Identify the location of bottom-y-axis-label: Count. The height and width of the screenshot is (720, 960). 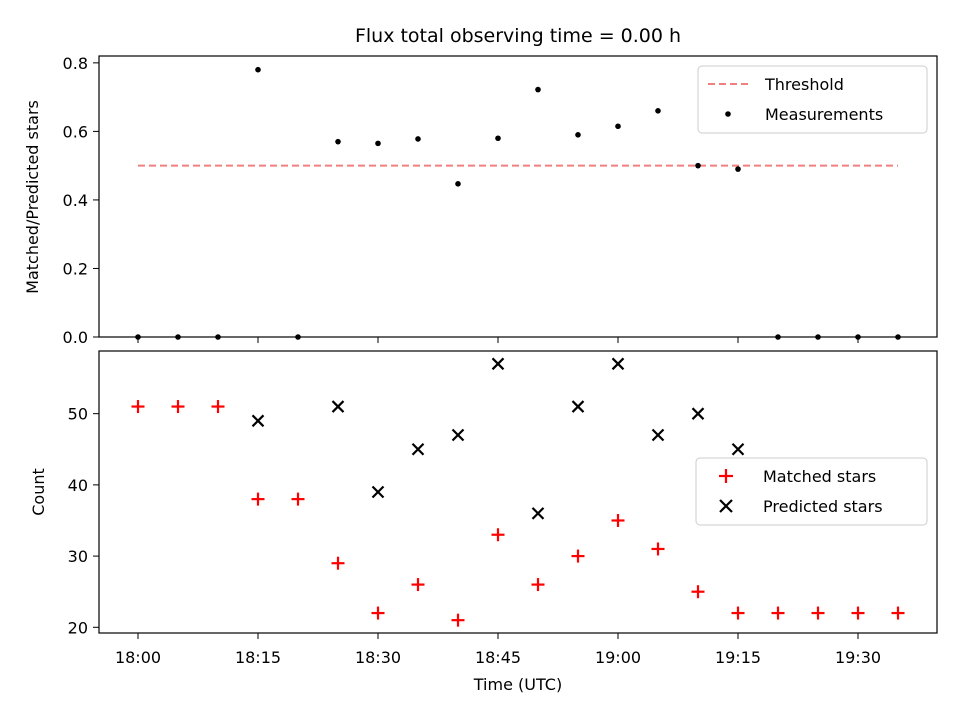
(38, 492).